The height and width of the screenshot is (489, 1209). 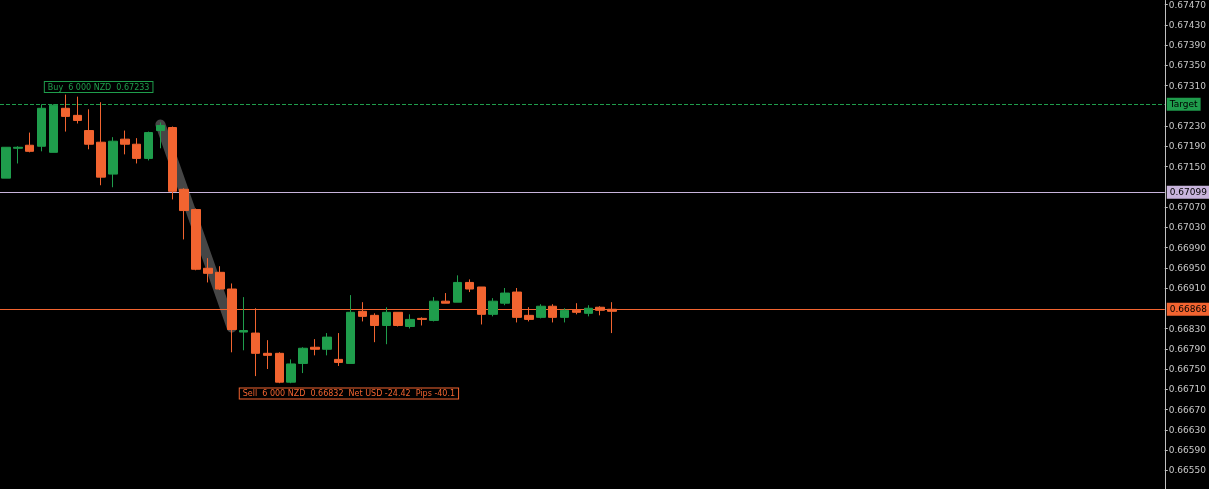 What do you see at coordinates (1187, 45) in the screenshot?
I see `y-tick-label: 0.67390` at bounding box center [1187, 45].